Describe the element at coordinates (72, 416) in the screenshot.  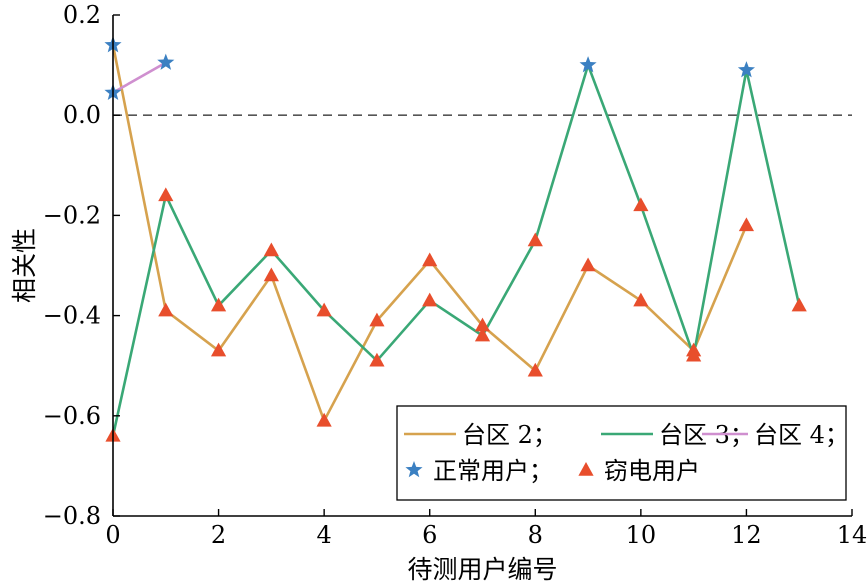
I see `y-tick-label-1: −0.6` at that location.